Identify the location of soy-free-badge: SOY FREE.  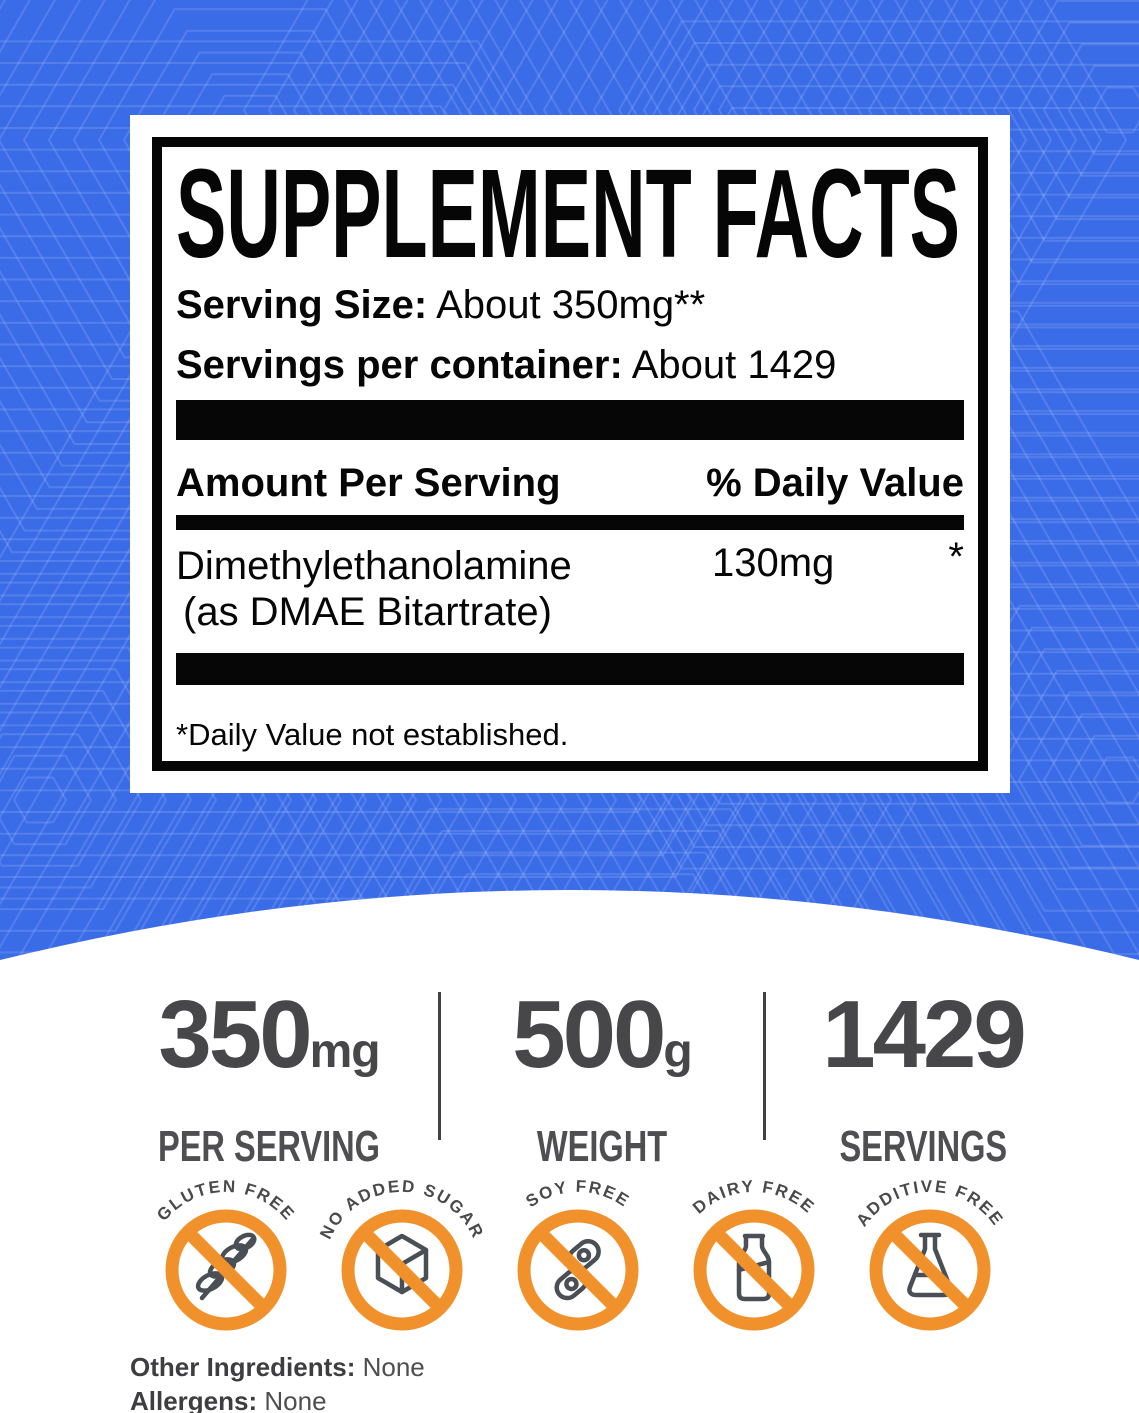
(577, 1254).